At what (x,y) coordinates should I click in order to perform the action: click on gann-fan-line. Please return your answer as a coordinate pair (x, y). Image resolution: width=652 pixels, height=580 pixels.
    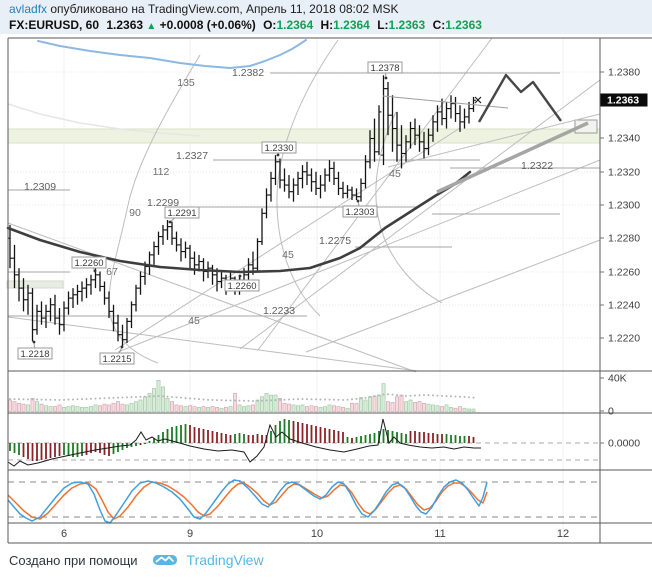
    Looking at the image, I should click on (494, 140).